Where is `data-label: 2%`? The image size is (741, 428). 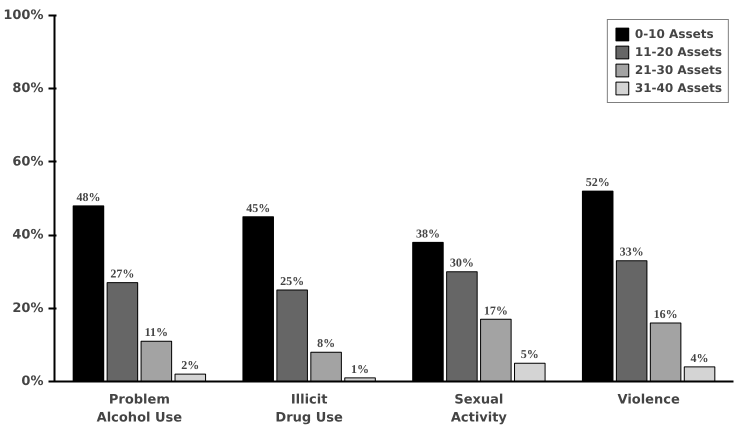
data-label: 2% is located at coordinates (190, 365).